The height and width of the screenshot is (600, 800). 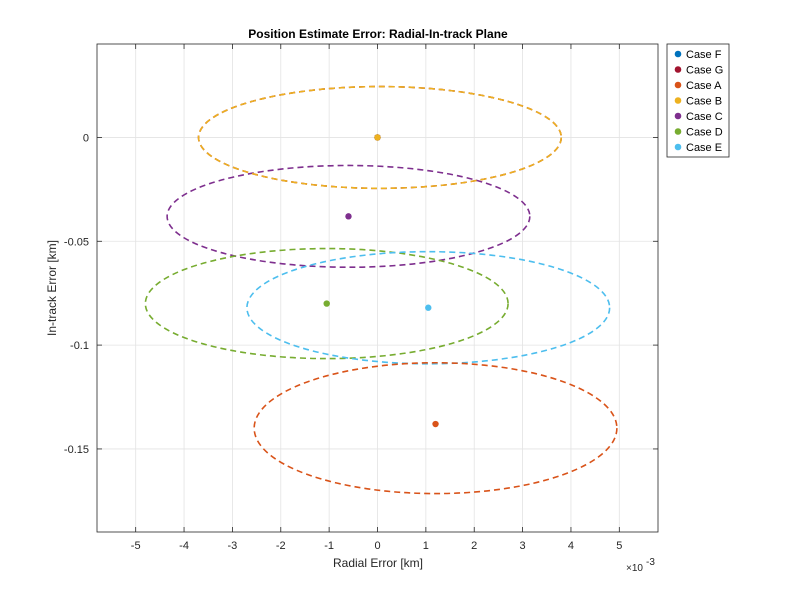 I want to click on legend-marker-case-f, so click(x=678, y=54).